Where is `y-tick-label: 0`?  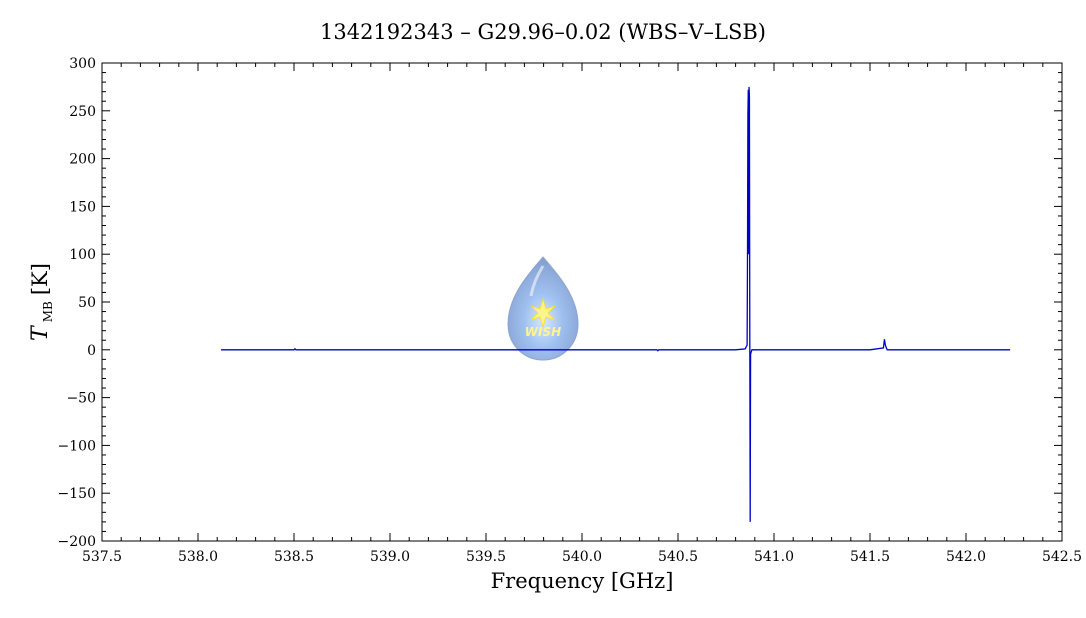 y-tick-label: 0 is located at coordinates (91, 351).